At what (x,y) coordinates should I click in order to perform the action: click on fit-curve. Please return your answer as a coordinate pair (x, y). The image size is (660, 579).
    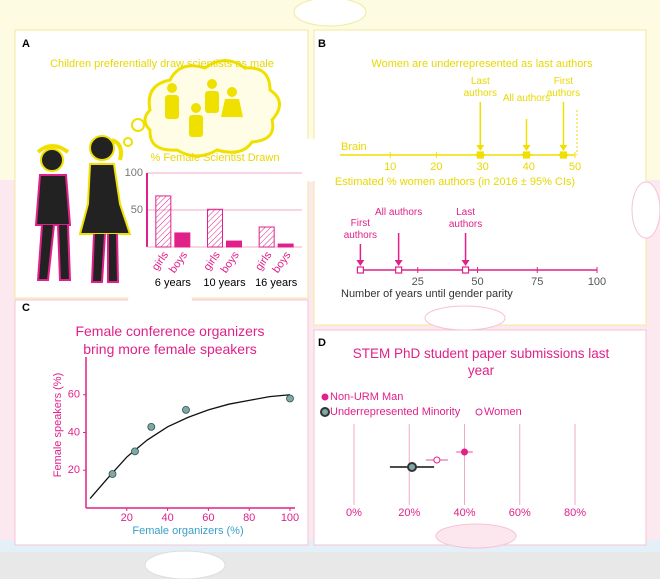
    Looking at the image, I should click on (190, 446).